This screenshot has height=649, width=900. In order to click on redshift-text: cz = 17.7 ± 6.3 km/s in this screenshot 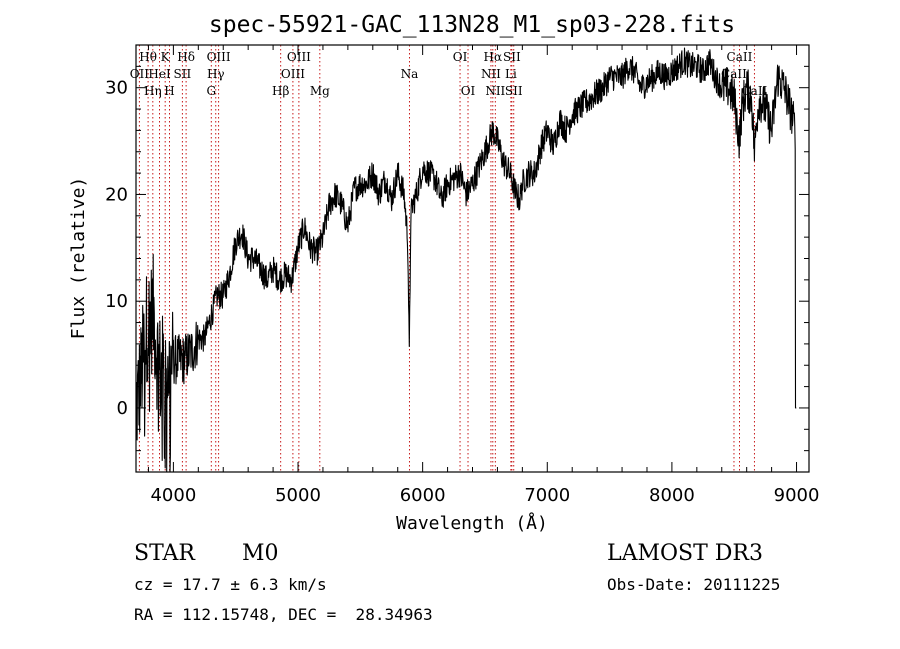, I will do `click(230, 584)`.